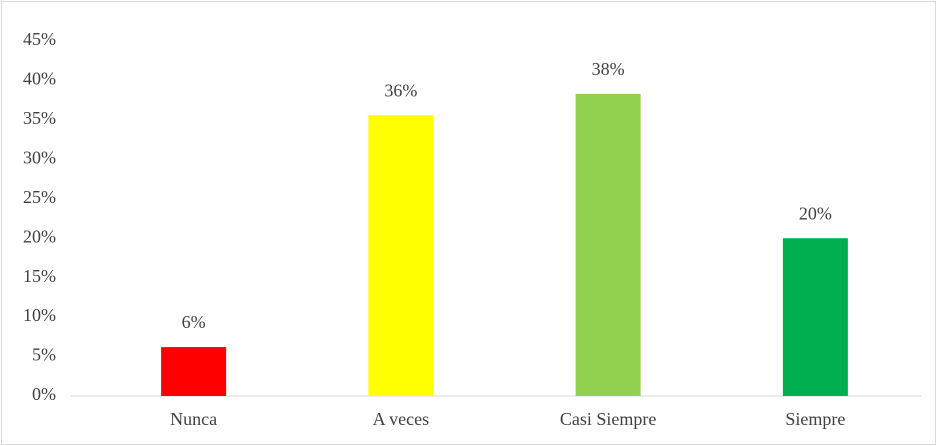 The width and height of the screenshot is (937, 446). Describe the element at coordinates (39, 197) in the screenshot. I see `y-tick-label: 25%` at that location.